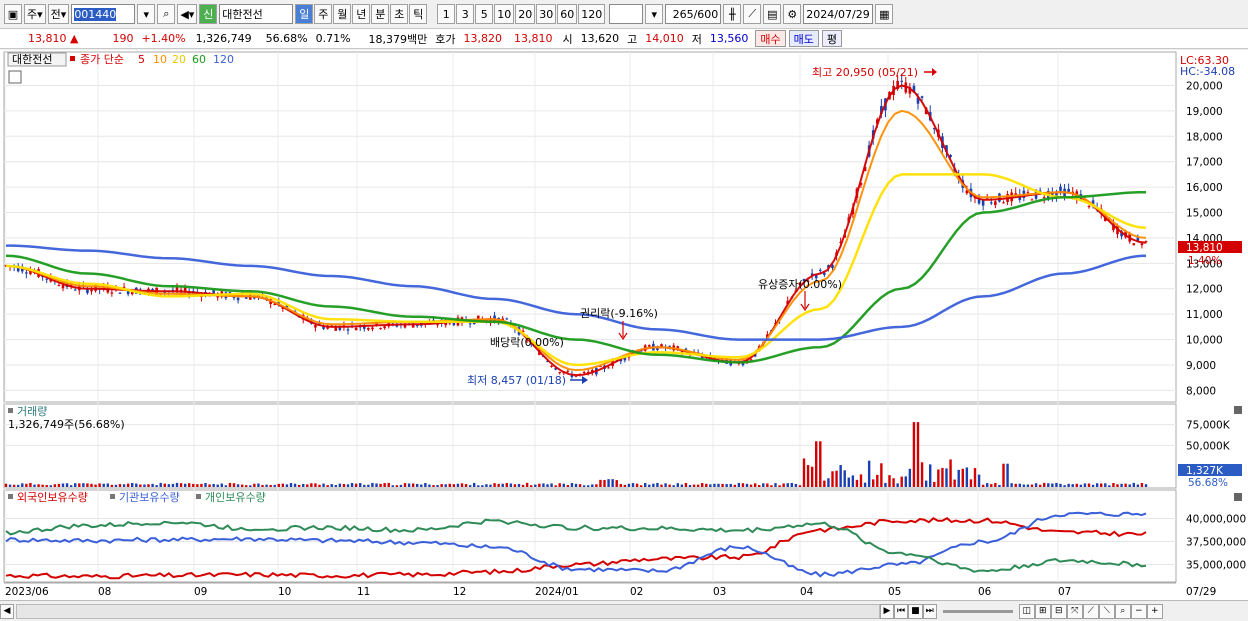 The image size is (1248, 621). Describe the element at coordinates (929, 611) in the screenshot. I see `last-icon: ⏭` at that location.